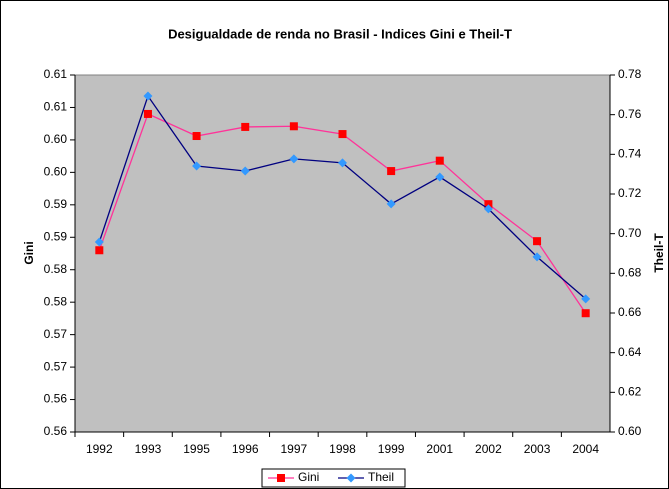 The image size is (669, 489). Describe the element at coordinates (630, 193) in the screenshot. I see `y2ticks-label: 0.72` at that location.